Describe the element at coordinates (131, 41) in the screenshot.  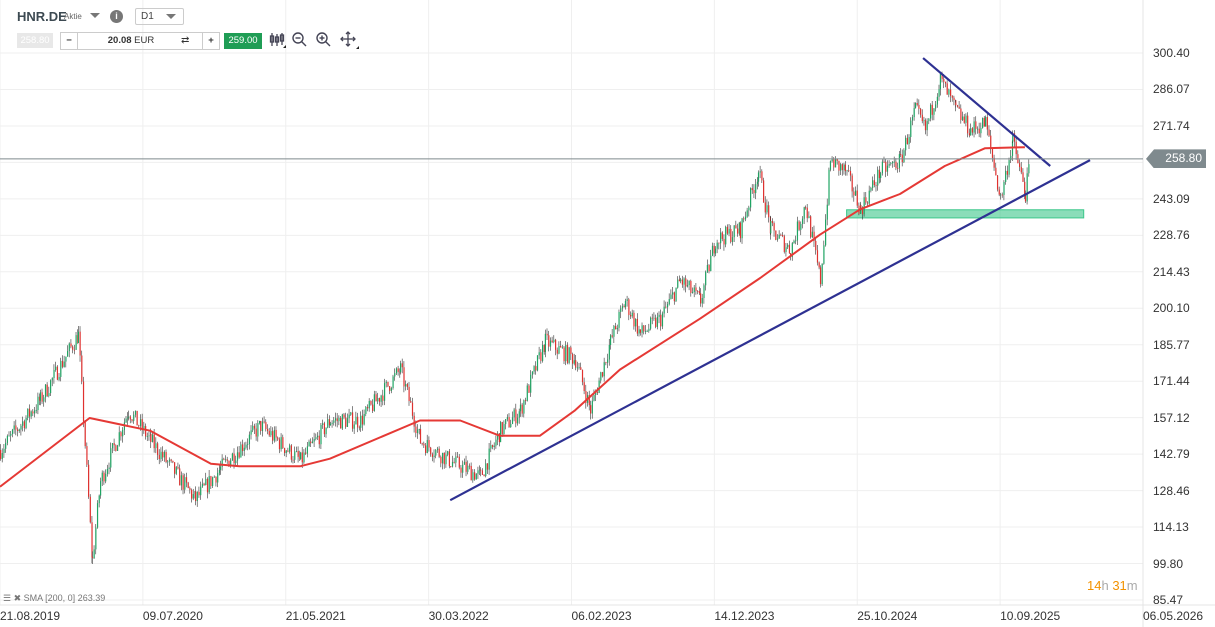
I see `quantity-input: 20.08 EUR` at that location.